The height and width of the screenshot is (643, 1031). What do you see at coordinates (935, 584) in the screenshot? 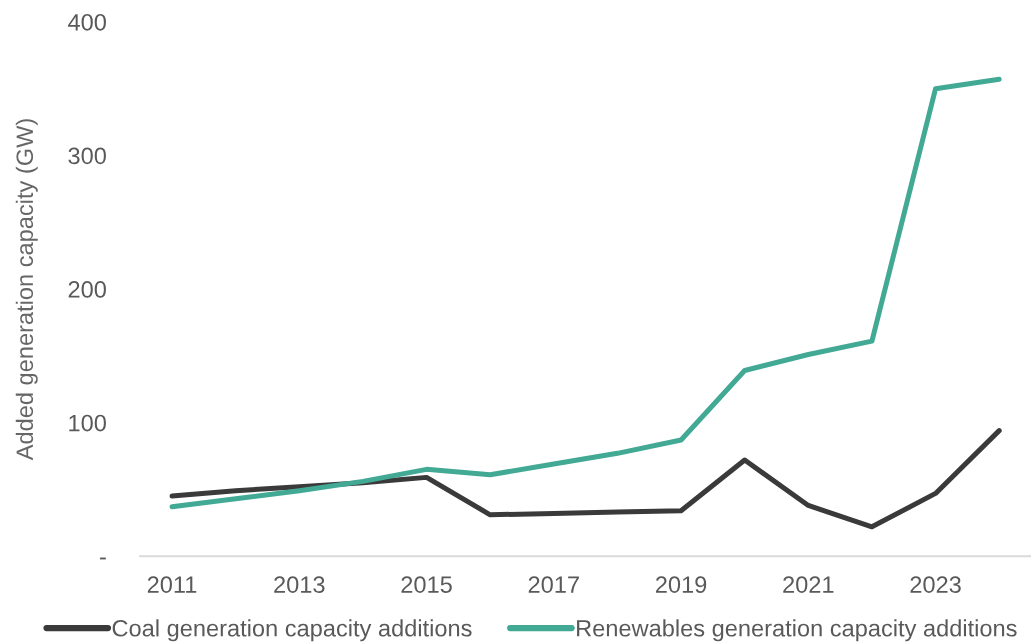
I see `x-tick-label: 2023` at bounding box center [935, 584].